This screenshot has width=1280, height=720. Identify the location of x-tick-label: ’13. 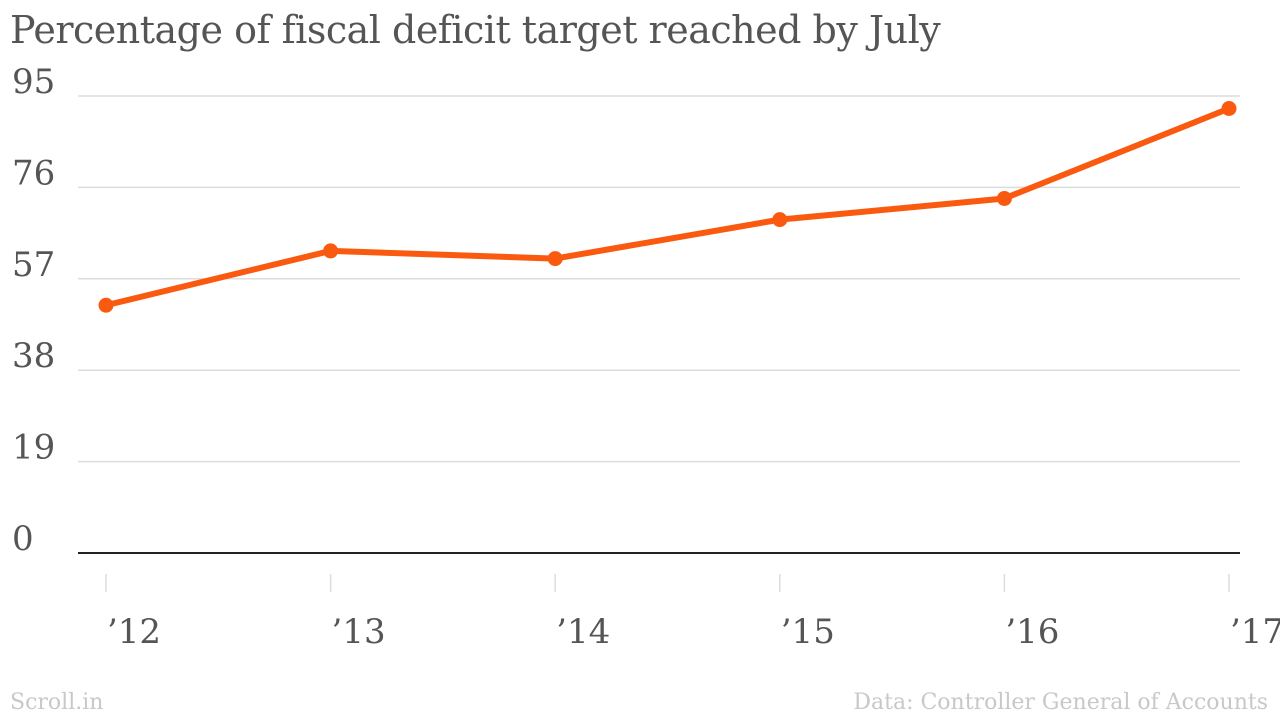
(359, 632).